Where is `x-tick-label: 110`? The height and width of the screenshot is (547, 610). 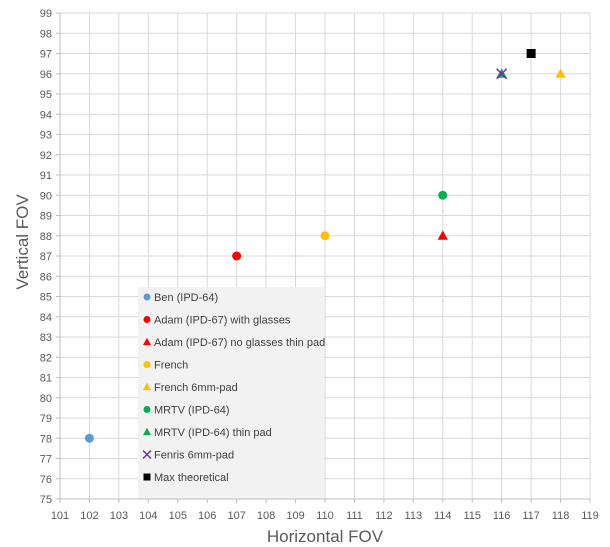 x-tick-label: 110 is located at coordinates (325, 516).